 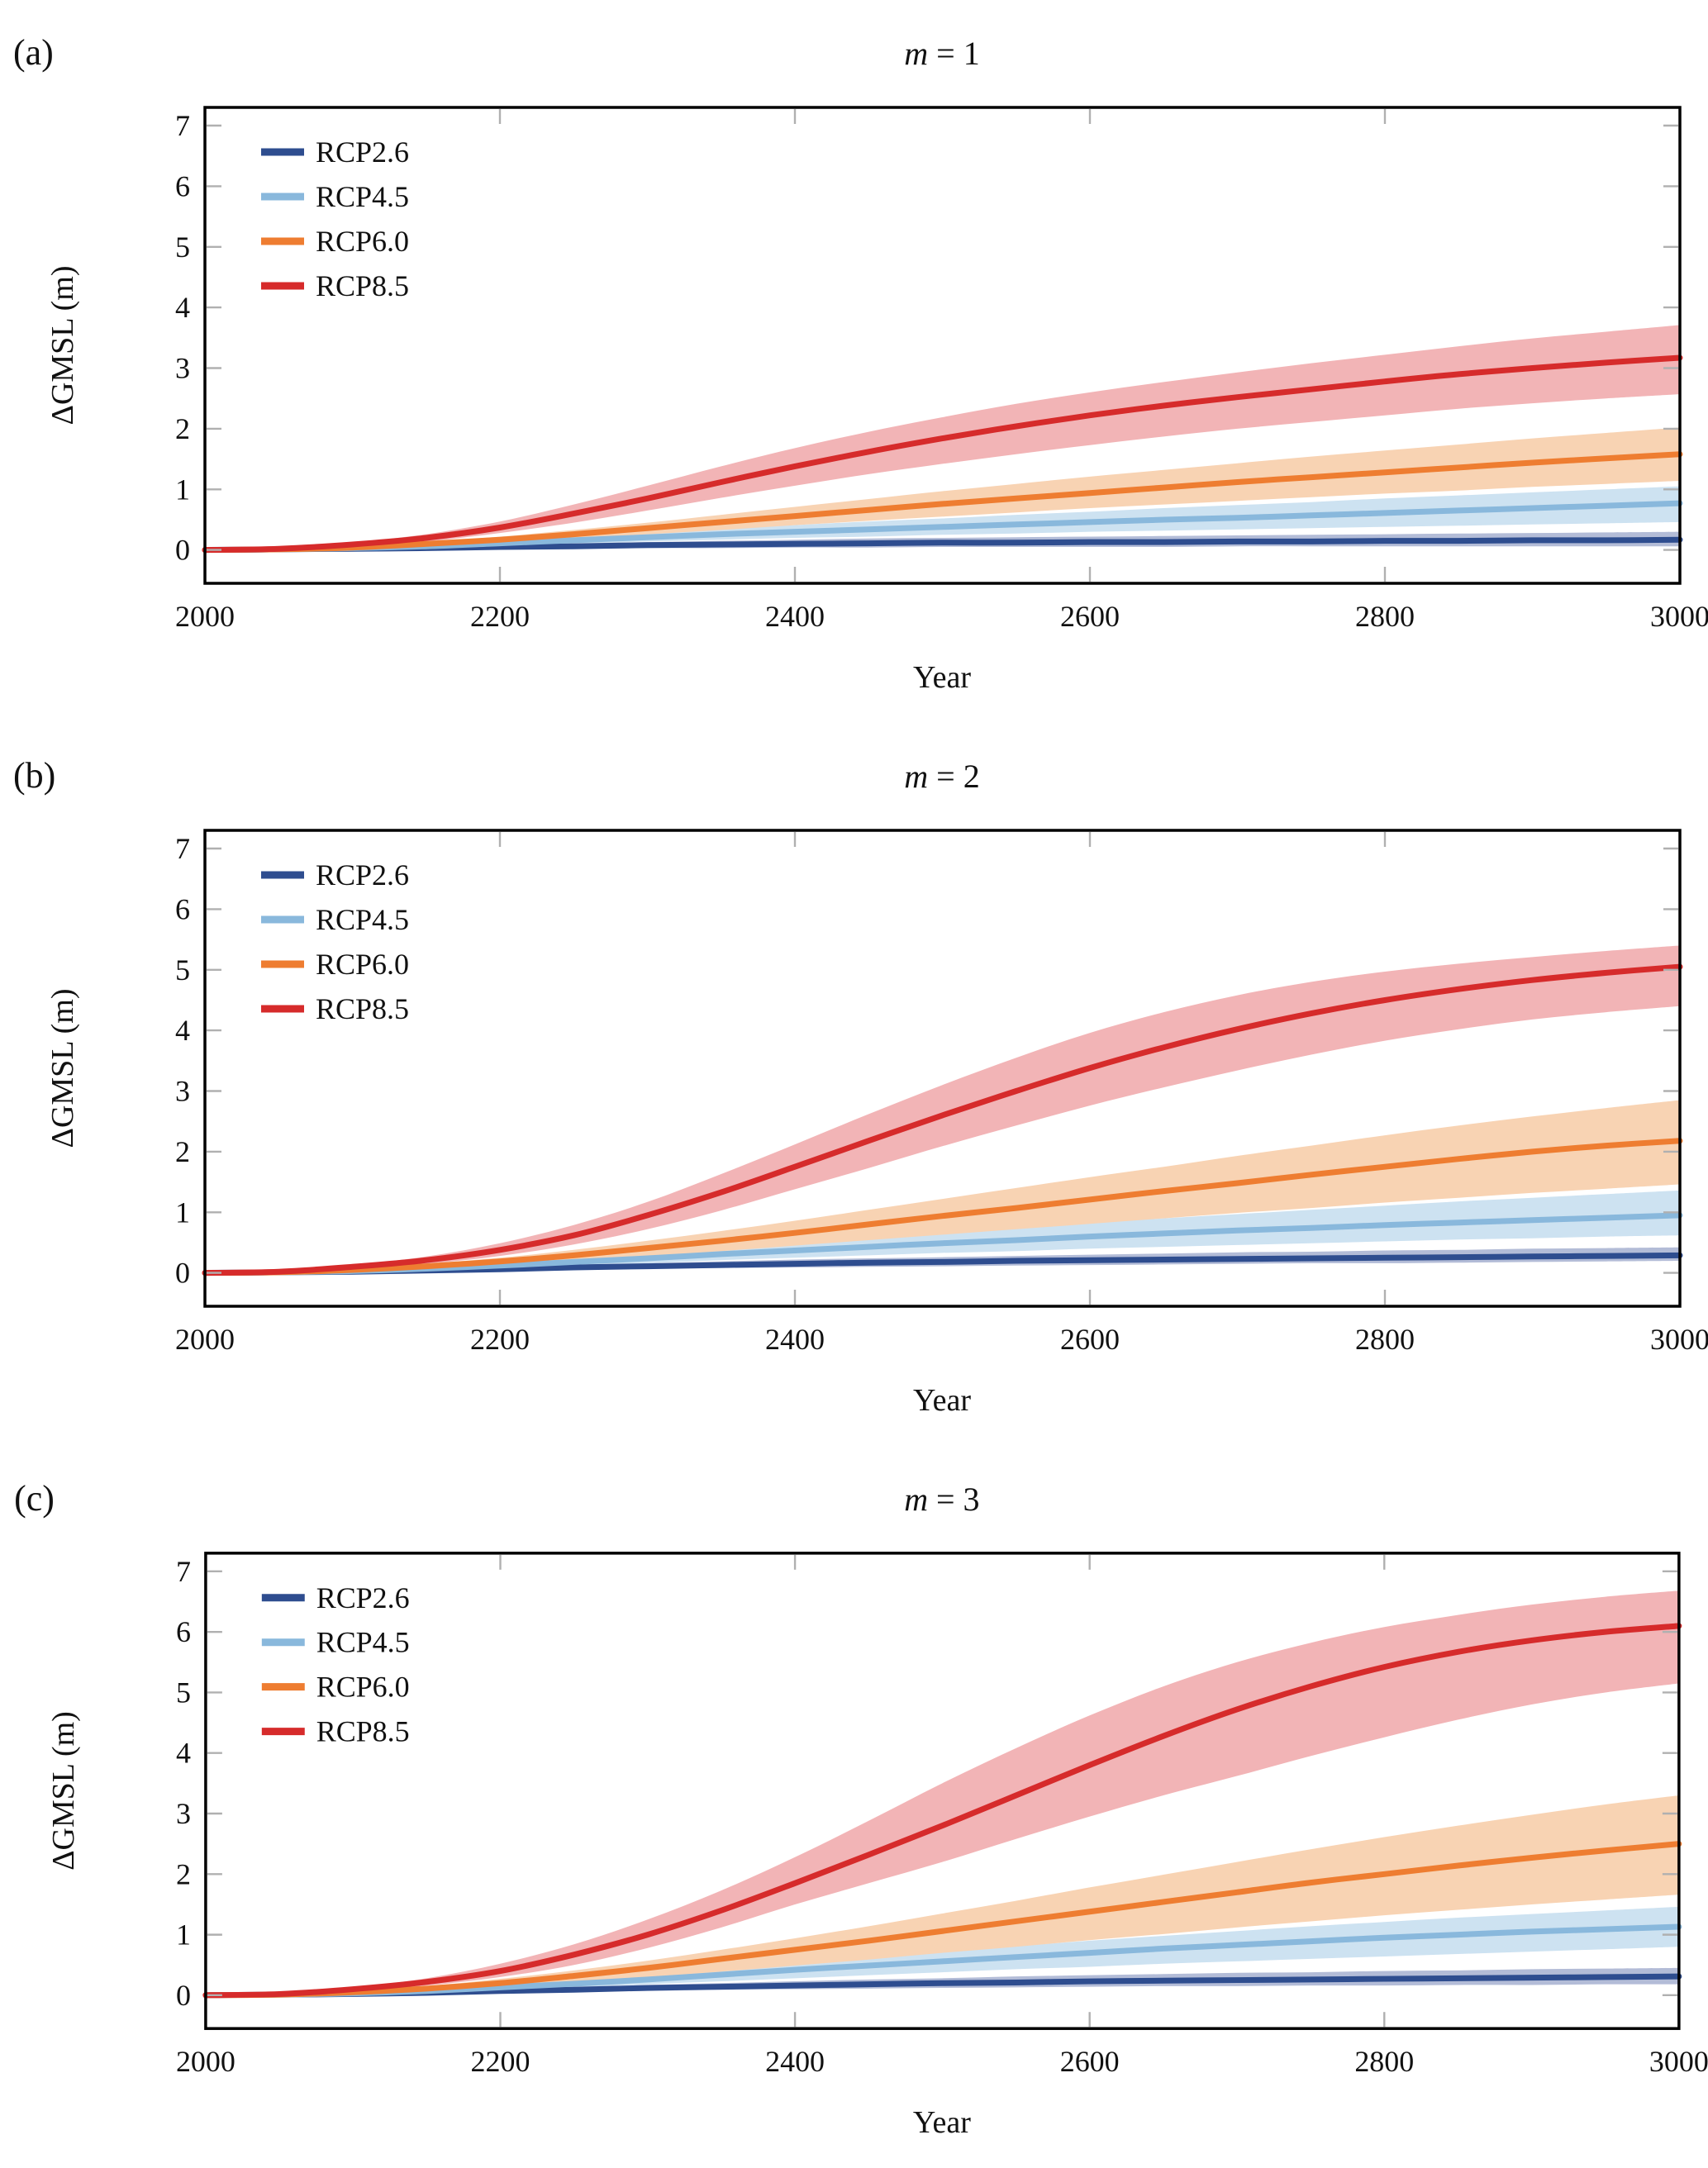 What do you see at coordinates (941, 776) in the screenshot?
I see `panel-title: m = 2` at bounding box center [941, 776].